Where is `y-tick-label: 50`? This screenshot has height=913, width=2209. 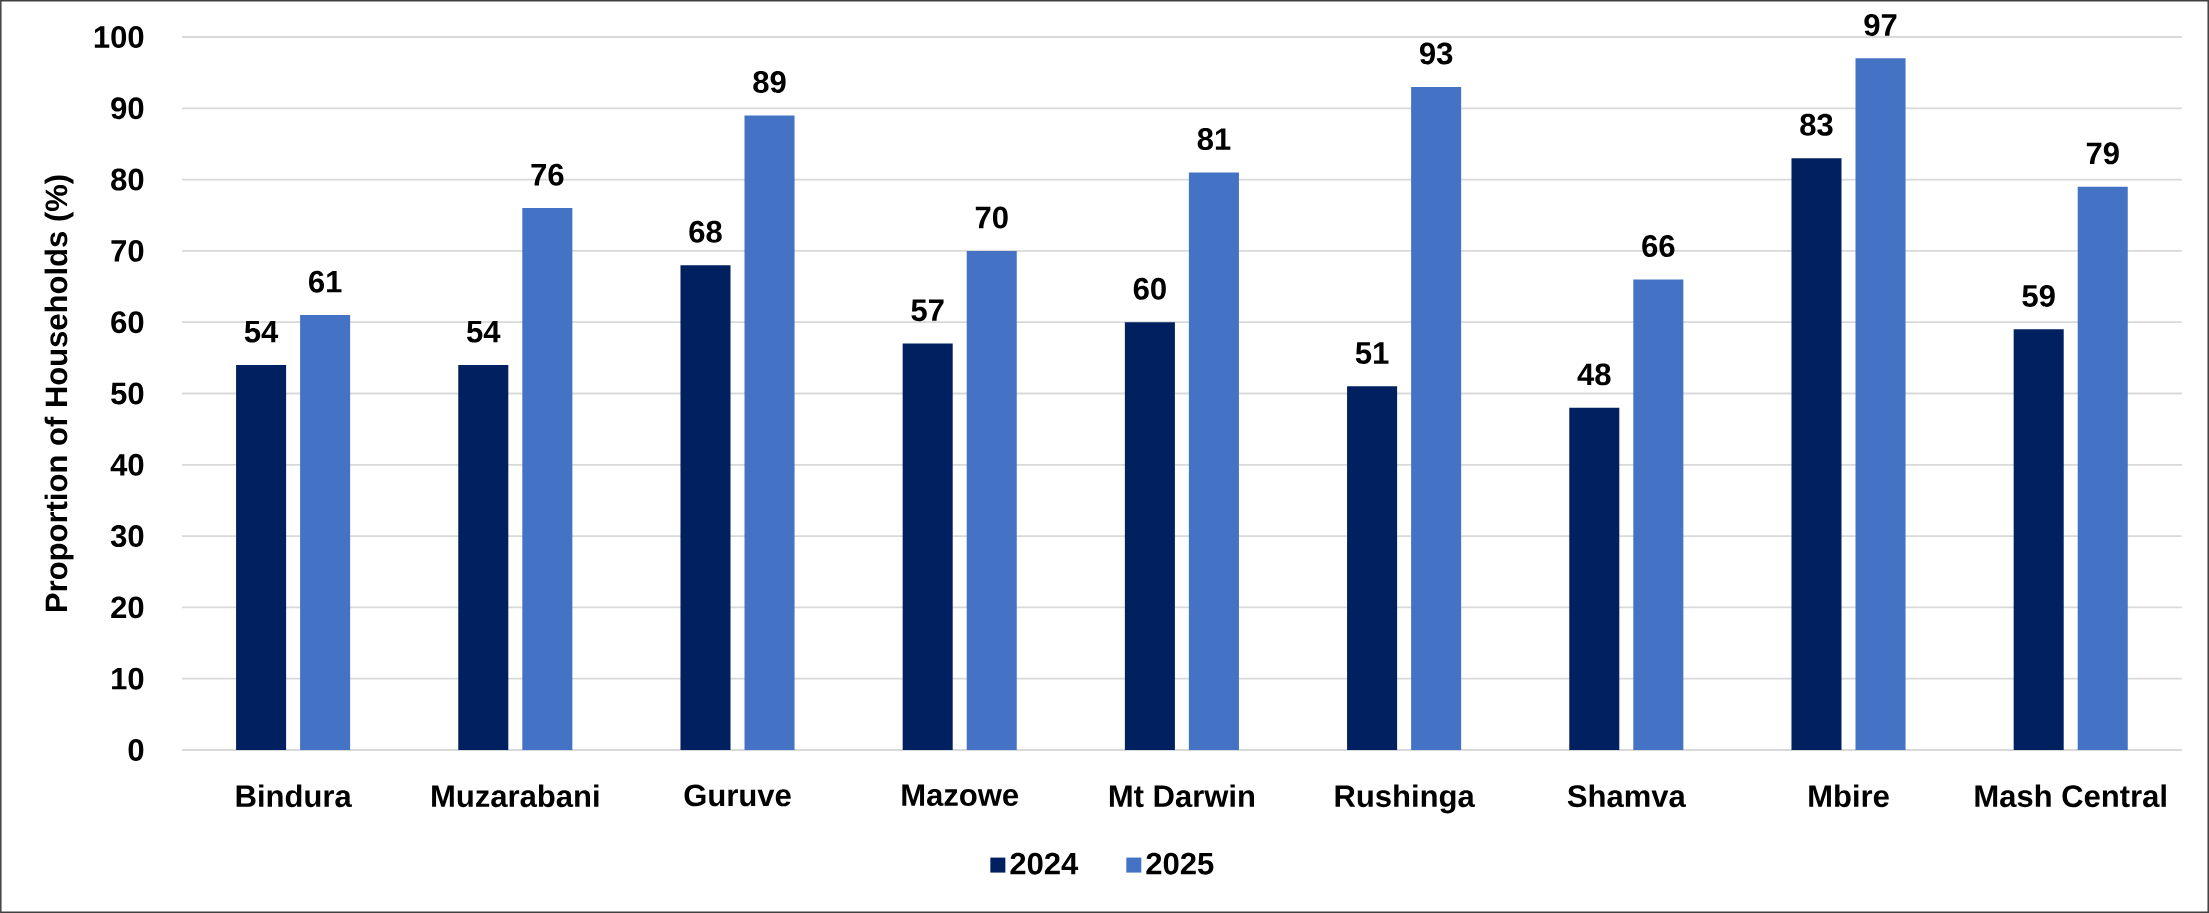
y-tick-label: 50 is located at coordinates (127, 393).